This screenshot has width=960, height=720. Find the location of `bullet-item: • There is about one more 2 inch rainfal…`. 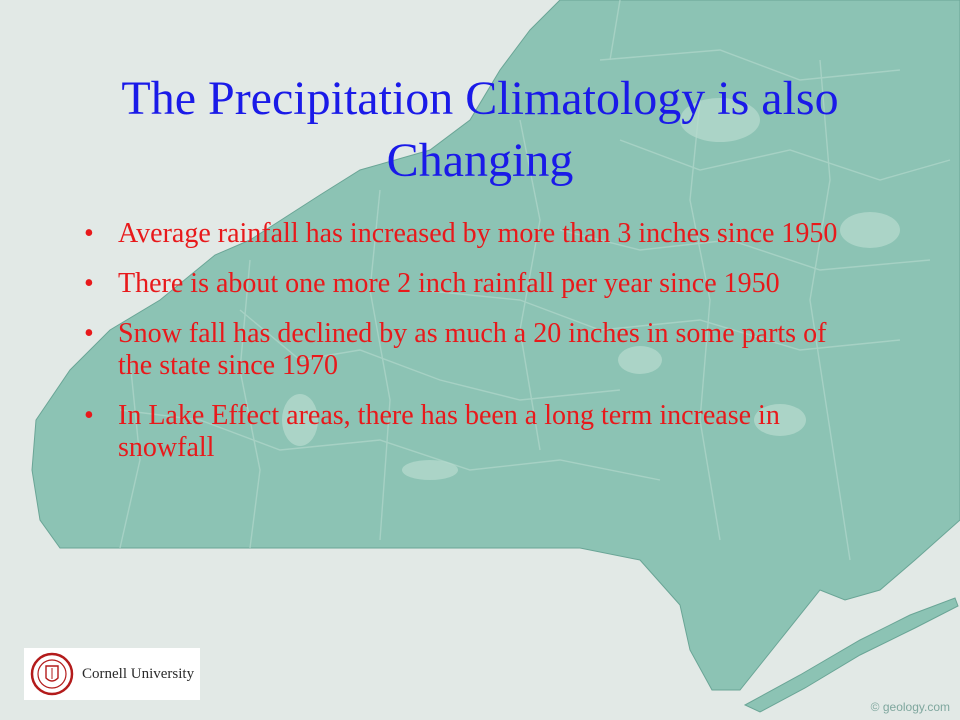

bullet-item: • There is about one more 2 inch rainfal… is located at coordinates (472, 284).